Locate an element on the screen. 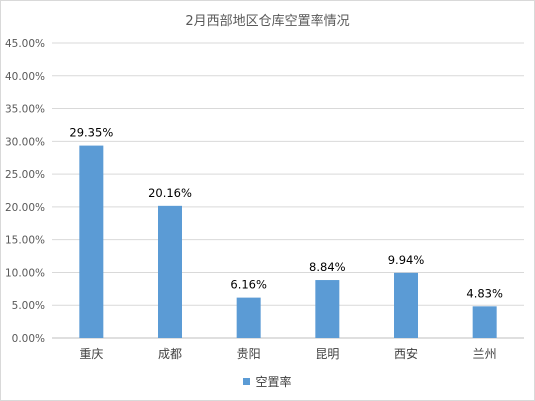  y-tick-label: 10.00% is located at coordinates (25, 273).